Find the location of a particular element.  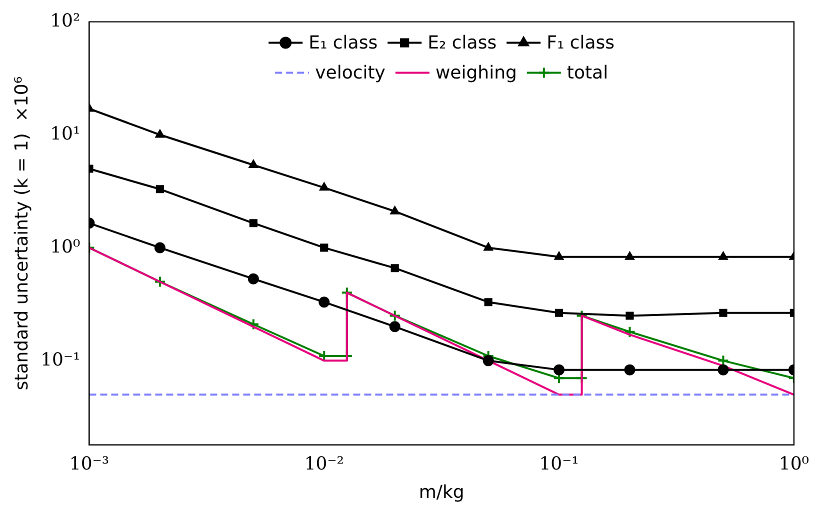

legend-label: E₁ class is located at coordinates (343, 43).